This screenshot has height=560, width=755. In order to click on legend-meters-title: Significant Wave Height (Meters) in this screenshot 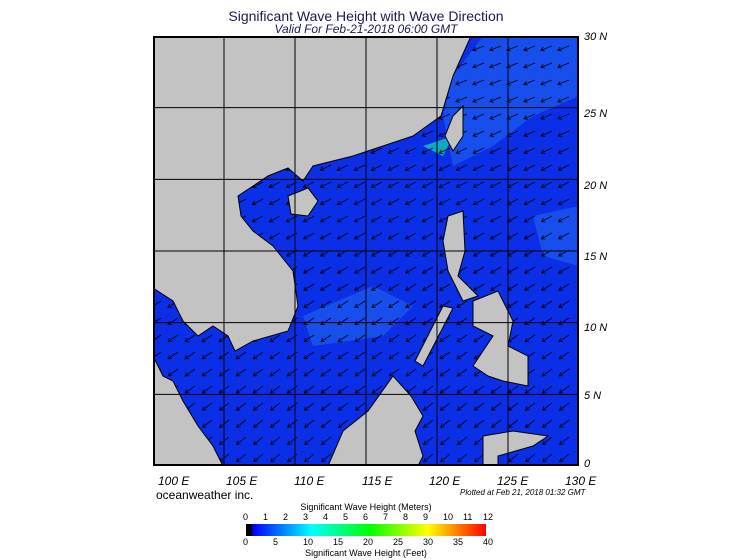, I will do `click(366, 507)`.